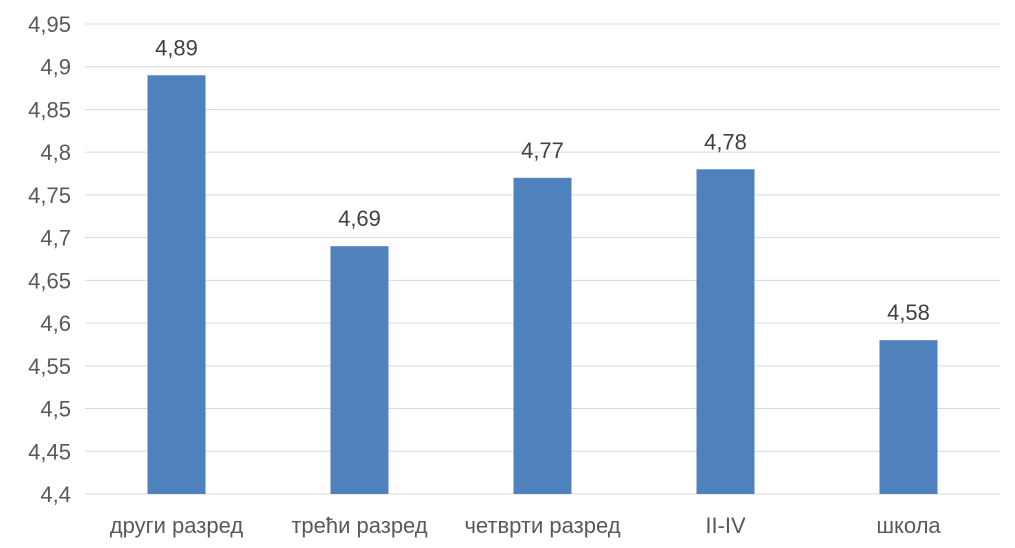 Image resolution: width=1015 pixels, height=548 pixels. What do you see at coordinates (55, 409) in the screenshot?
I see `y-tick-label: 4,5` at bounding box center [55, 409].